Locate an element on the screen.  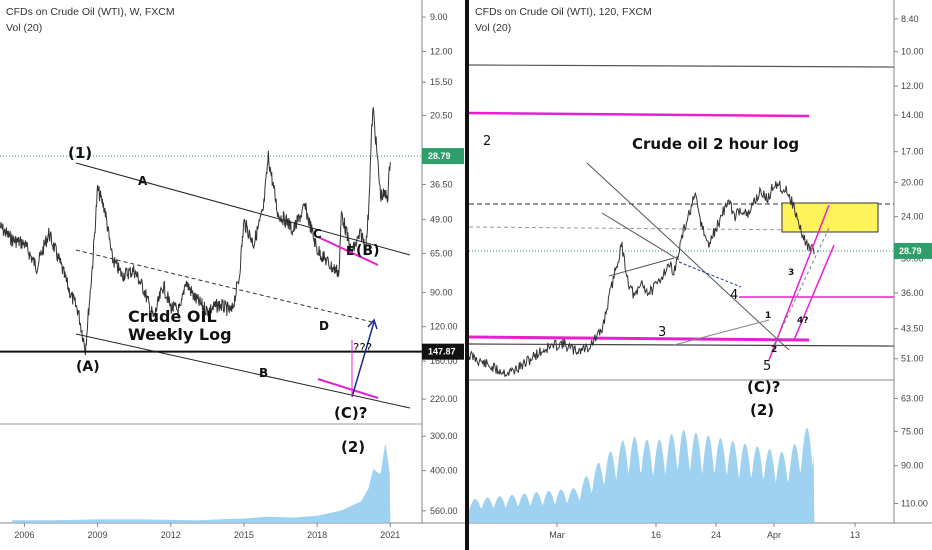
subwave-2-label: 2 is located at coordinates (774, 350).